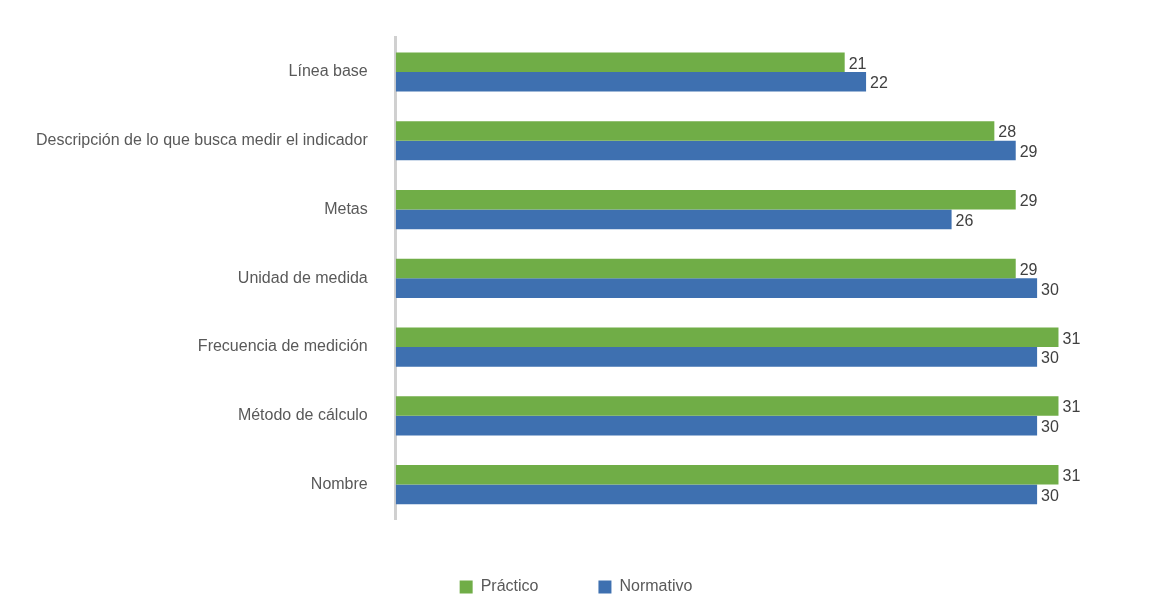  What do you see at coordinates (1007, 132) in the screenshot?
I see `data-label: 28` at bounding box center [1007, 132].